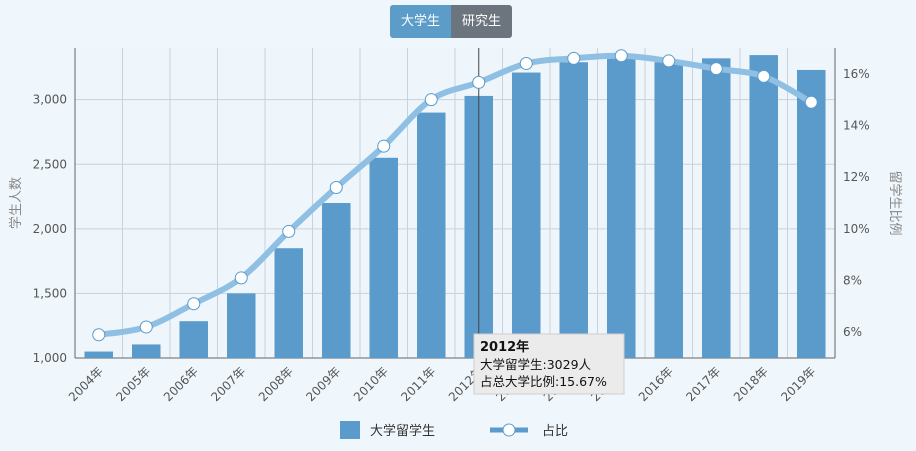 This screenshot has width=916, height=451. I want to click on x-tick-label: 2018年, so click(751, 384).